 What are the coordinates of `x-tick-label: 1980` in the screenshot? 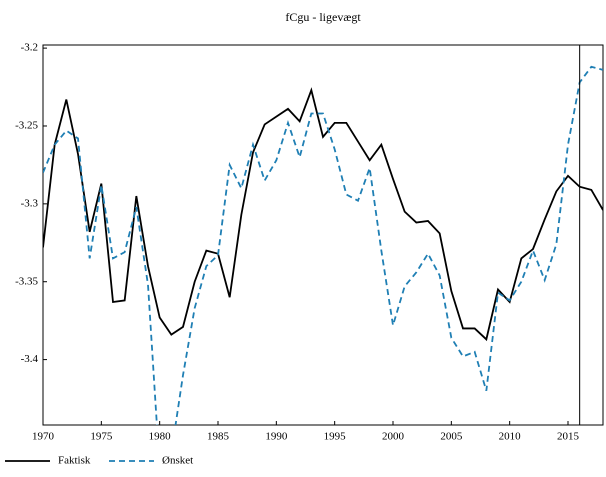 It's located at (160, 437).